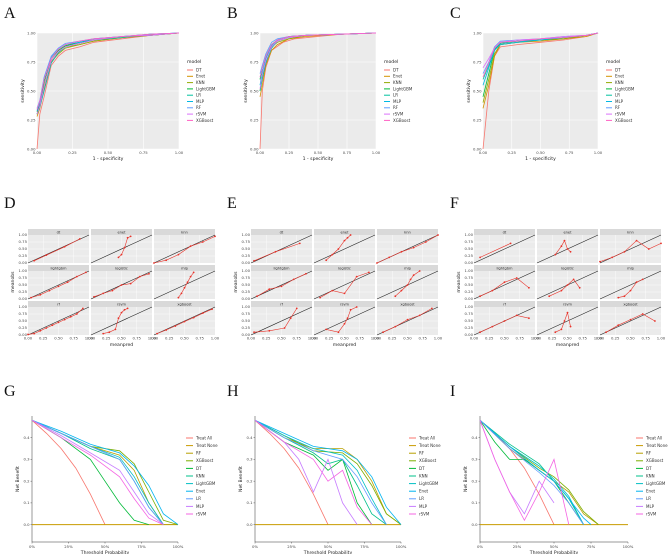 The image size is (669, 559). Describe the element at coordinates (500, 247) in the screenshot. I see `facet-dt: dt 0.00 0.25 0.50 0.75 1.00` at that location.